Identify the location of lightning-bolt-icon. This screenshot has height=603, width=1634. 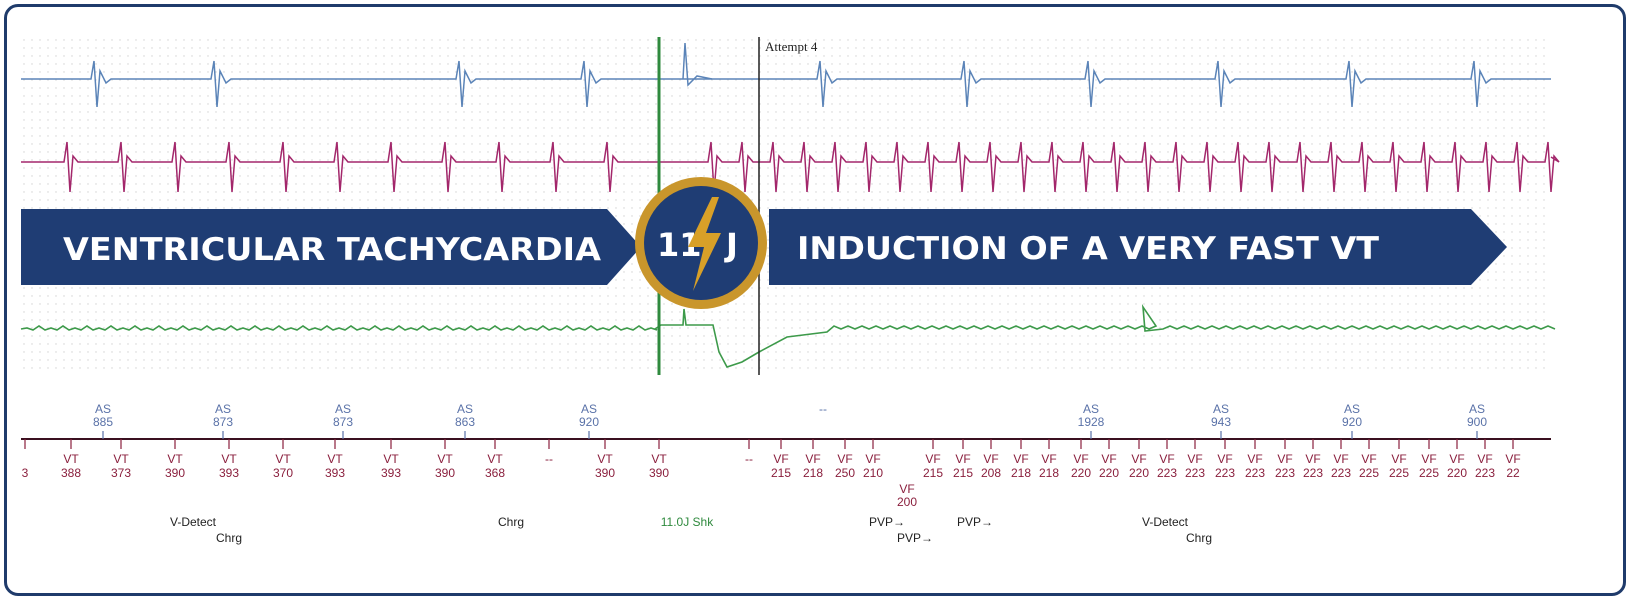
(704, 244).